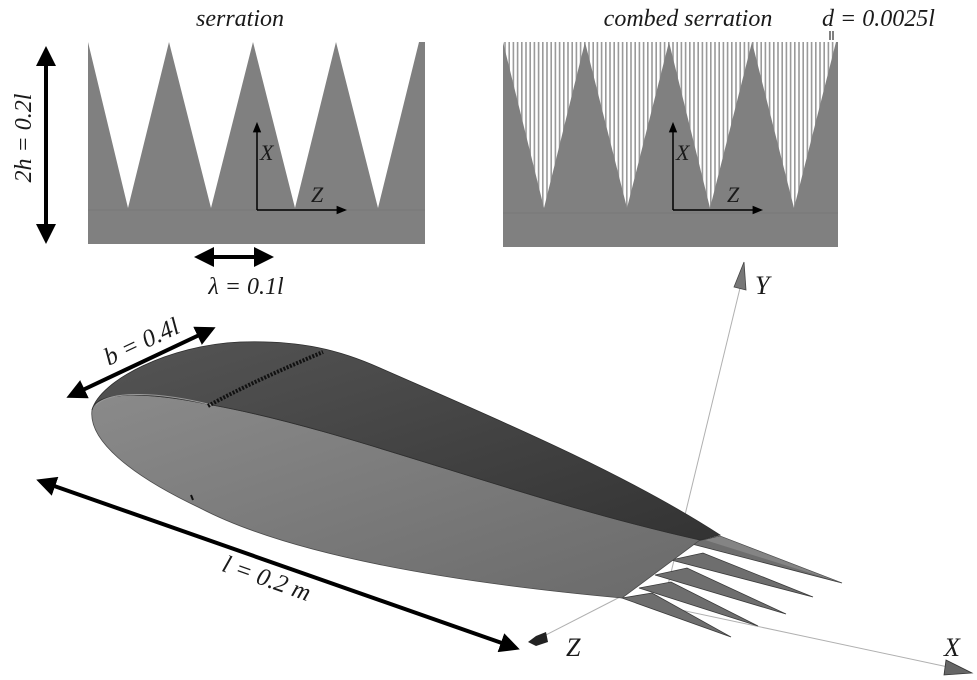  What do you see at coordinates (952, 647) in the screenshot?
I see `main-x-axis-label: X` at bounding box center [952, 647].